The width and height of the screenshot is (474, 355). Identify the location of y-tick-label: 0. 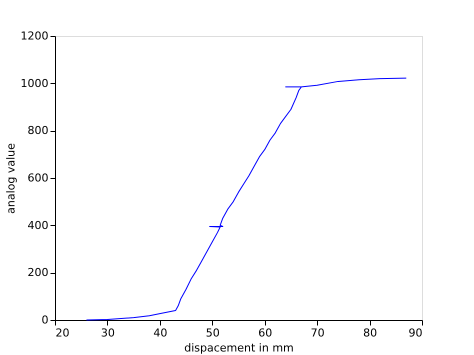
(45, 320).